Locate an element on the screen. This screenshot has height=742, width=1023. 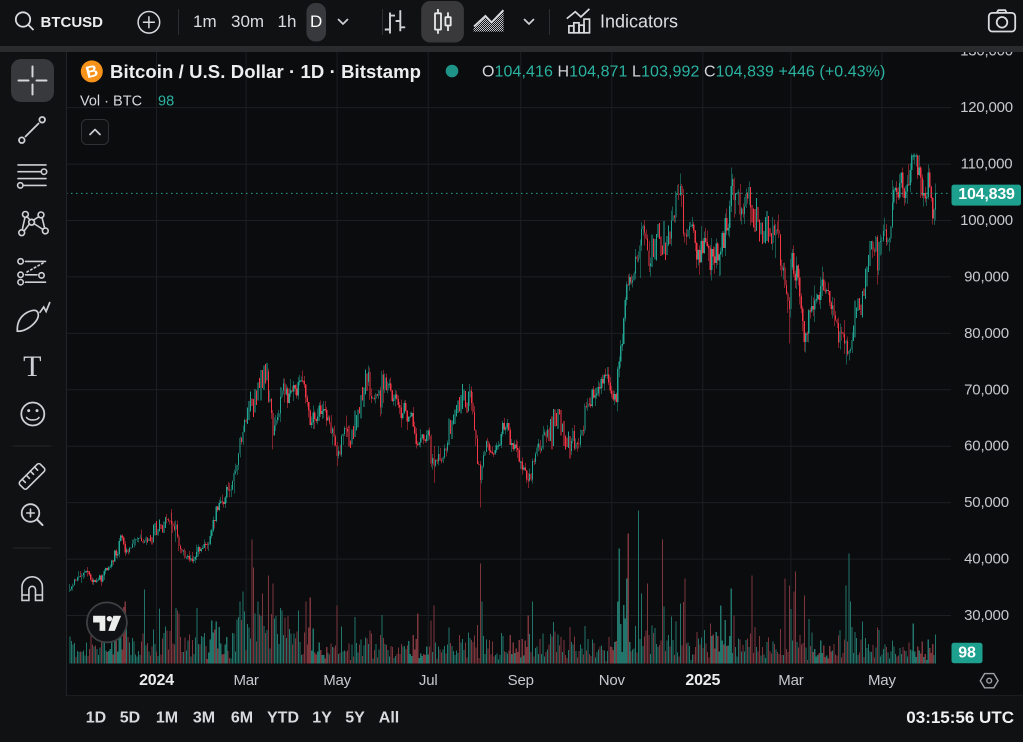
svg-text: 40,000 is located at coordinates (986, 559).